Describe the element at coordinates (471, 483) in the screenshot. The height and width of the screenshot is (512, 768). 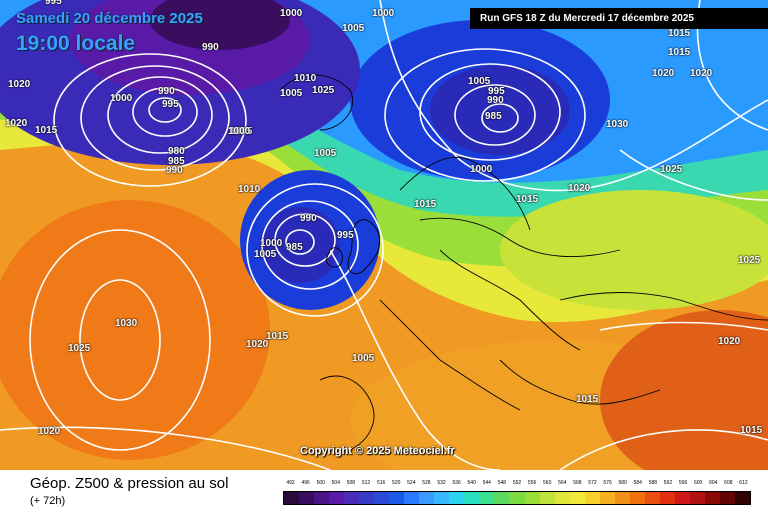
I see `scale-label: 540` at that location.